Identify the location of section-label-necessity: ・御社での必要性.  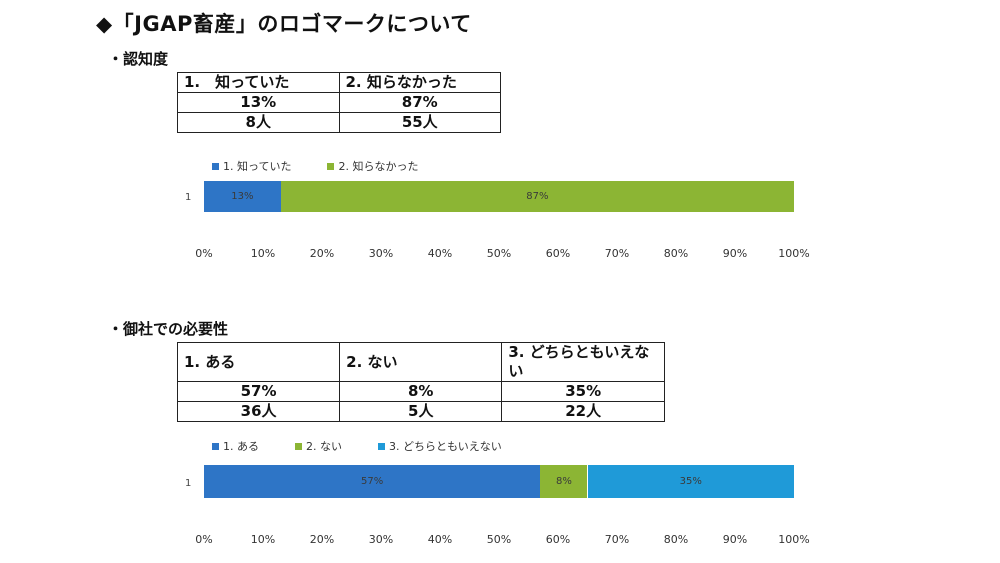
(168, 329).